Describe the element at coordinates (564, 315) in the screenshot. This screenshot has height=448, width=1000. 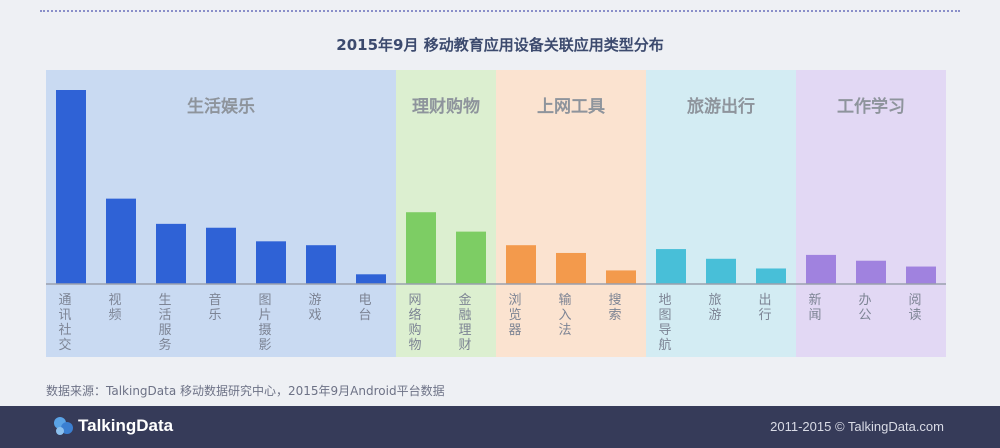
I see `category-label-2-1-1: 入` at that location.